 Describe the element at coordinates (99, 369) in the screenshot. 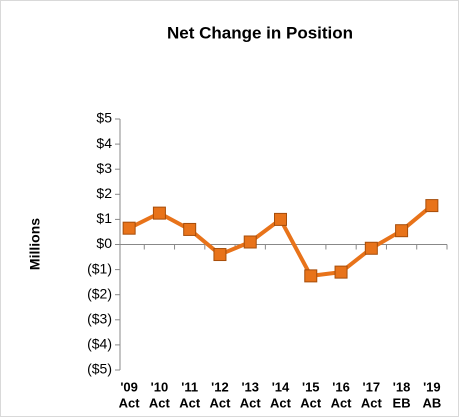

I see `y-tick-label: ($5)` at that location.